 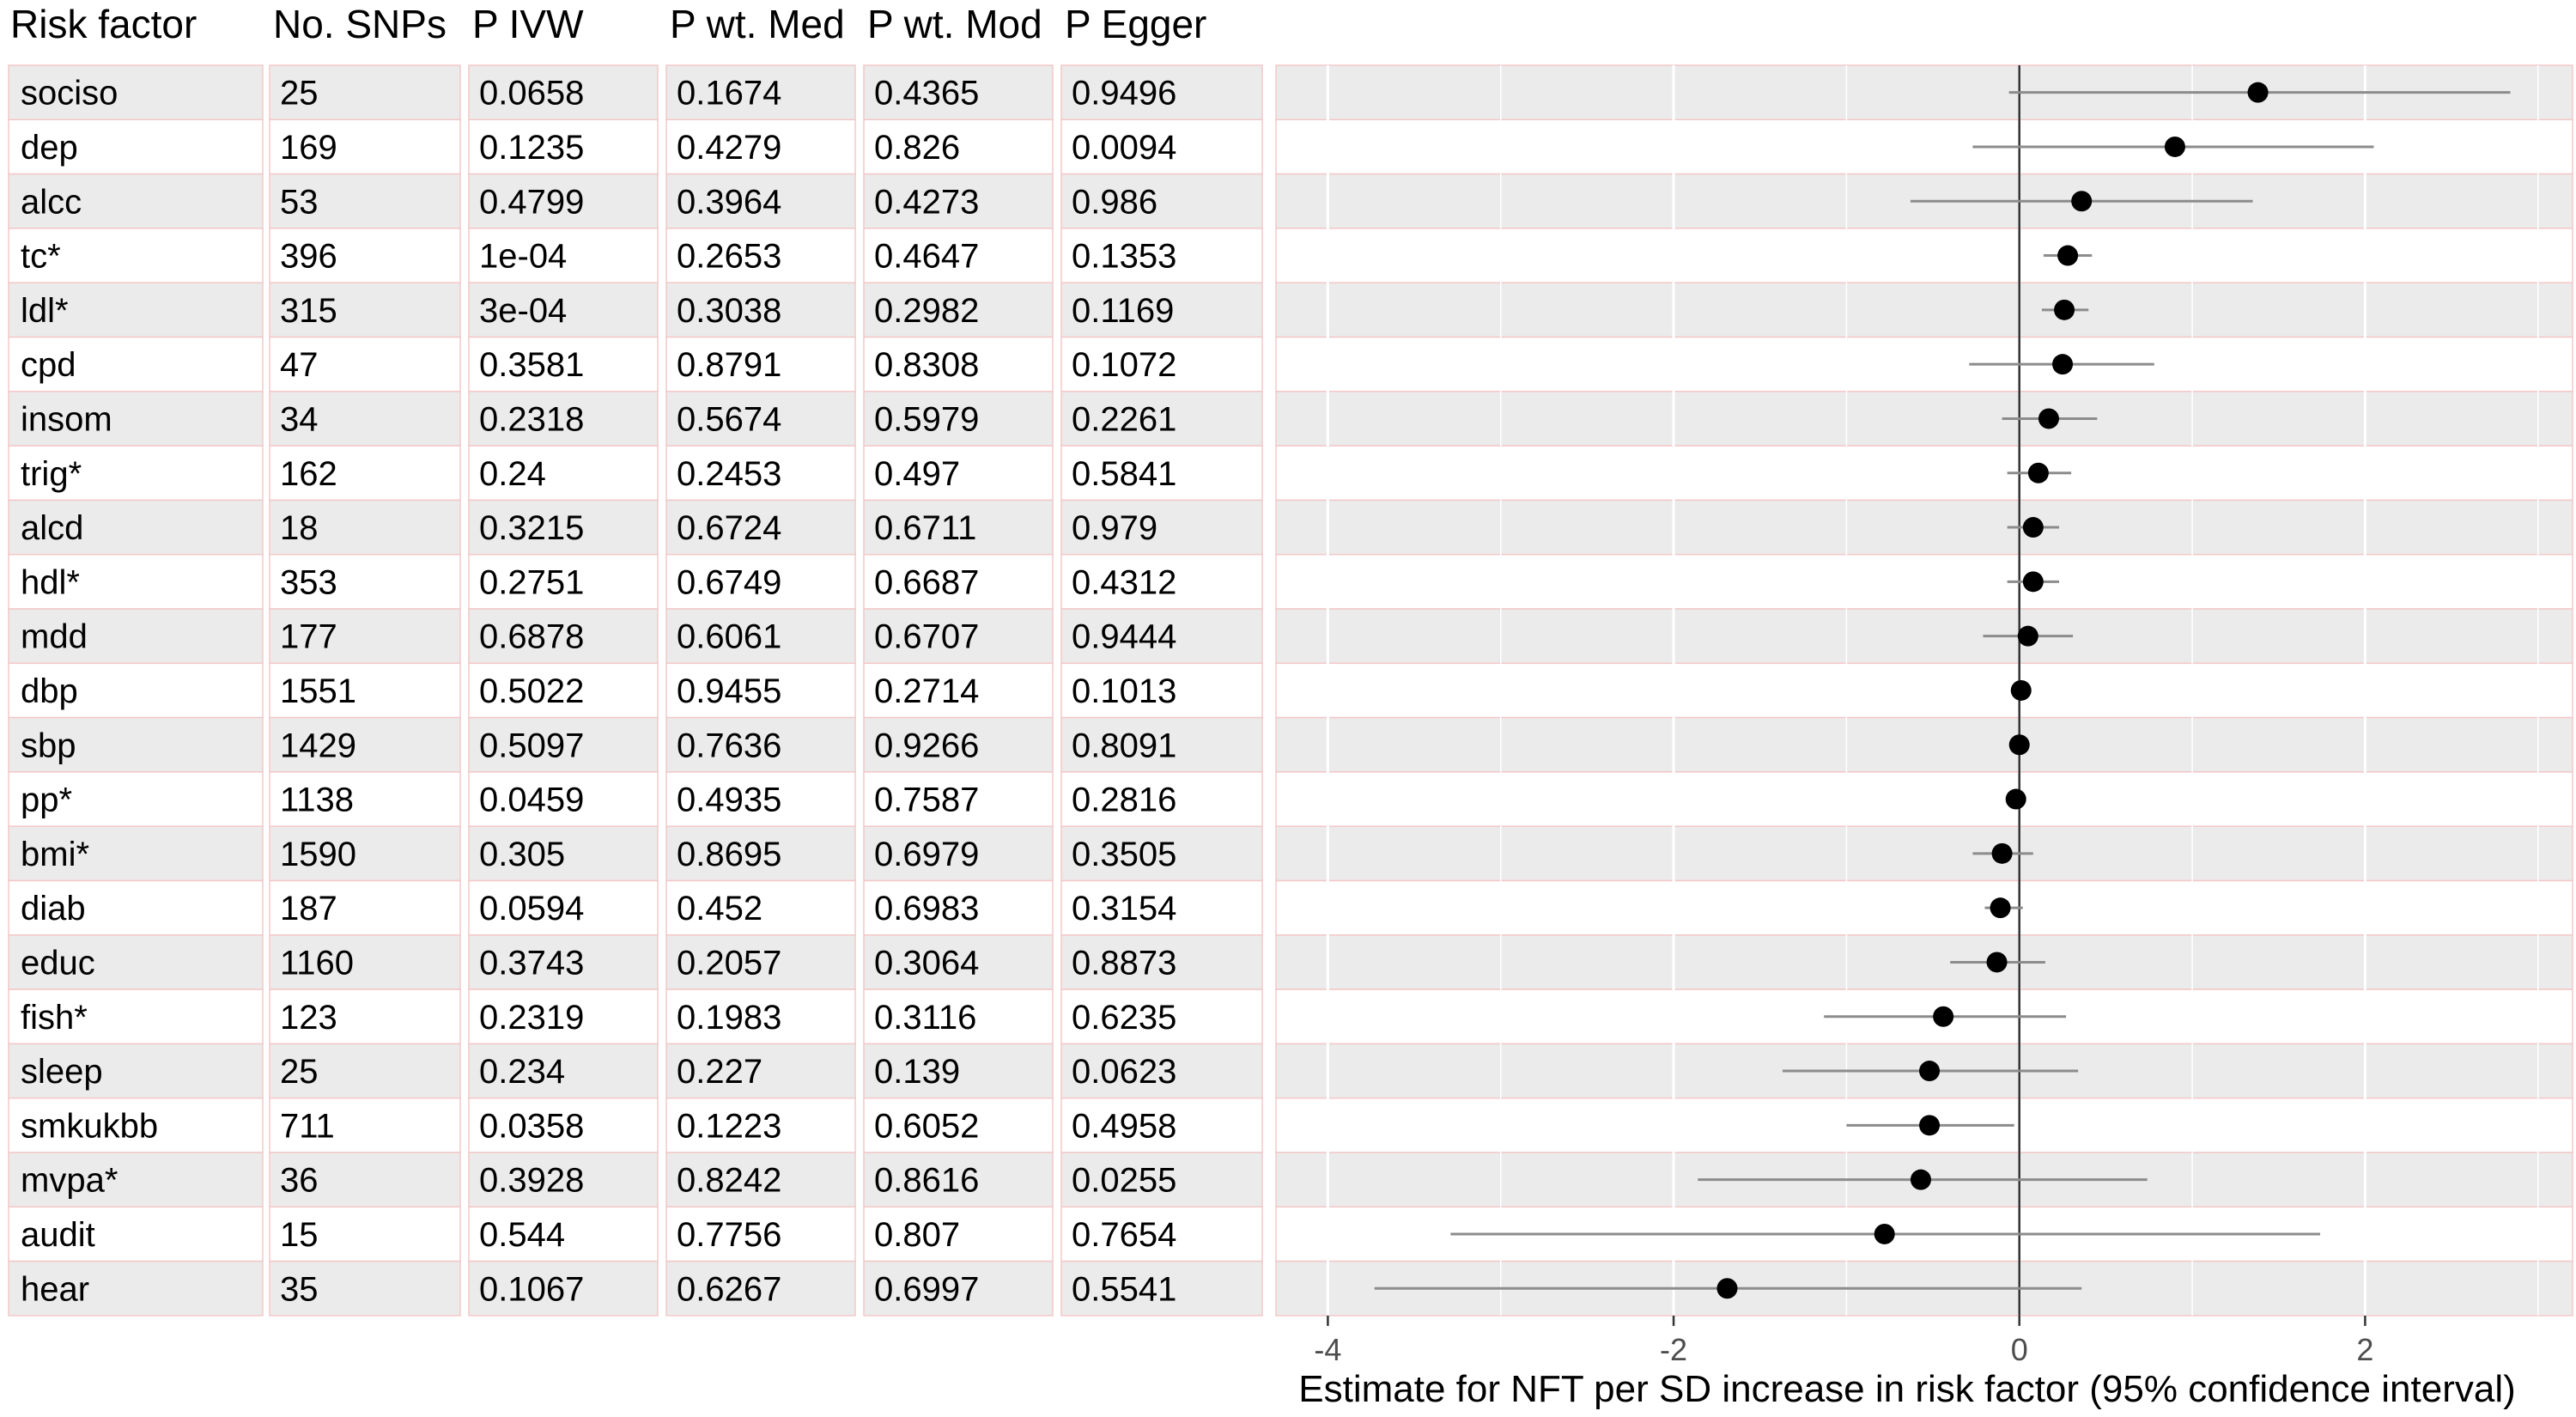 I want to click on table-cell-risk-factor: alcd, so click(x=52, y=528).